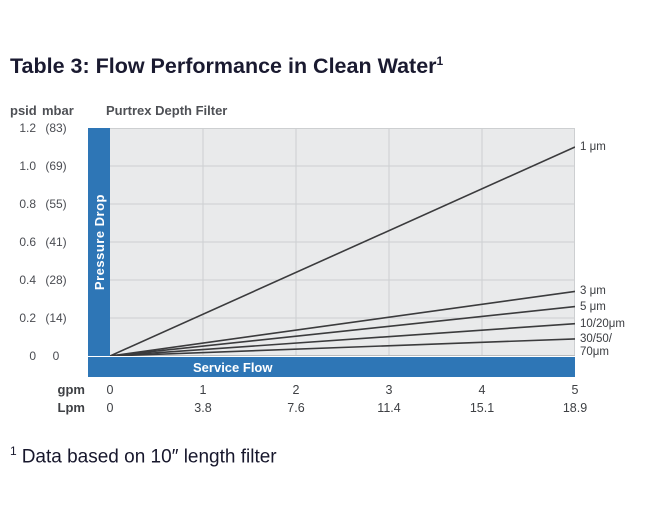 This screenshot has height=524, width=650. Describe the element at coordinates (482, 408) in the screenshot. I see `x-tick-lpm: 15.1` at that location.